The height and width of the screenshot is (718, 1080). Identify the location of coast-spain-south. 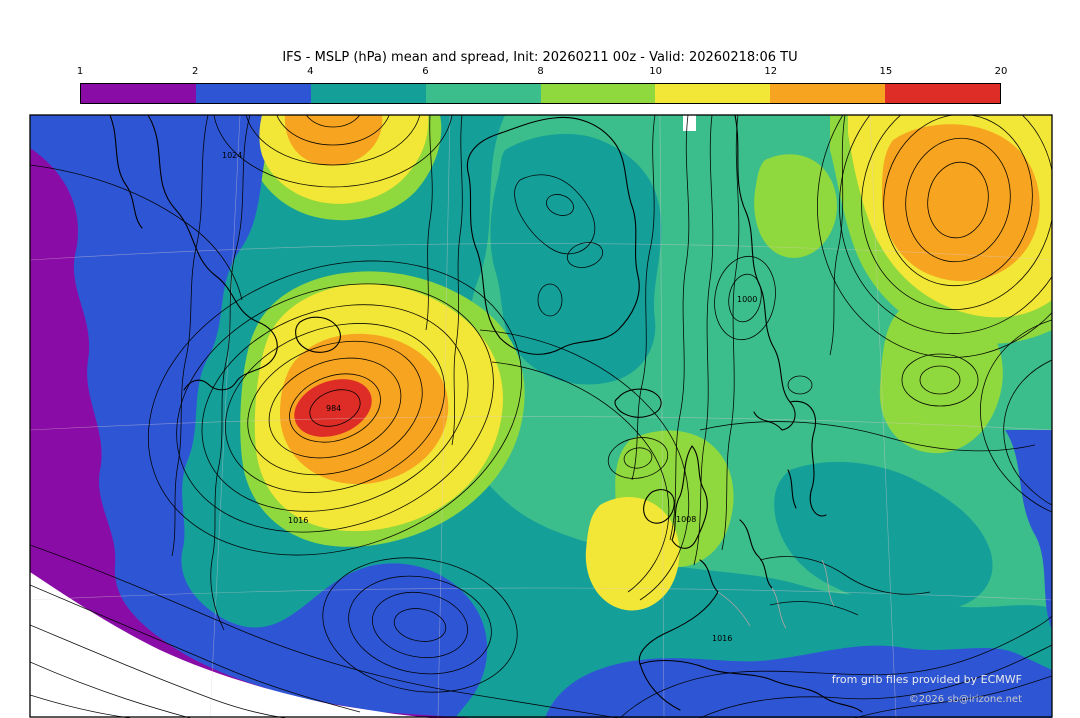
(660, 687).